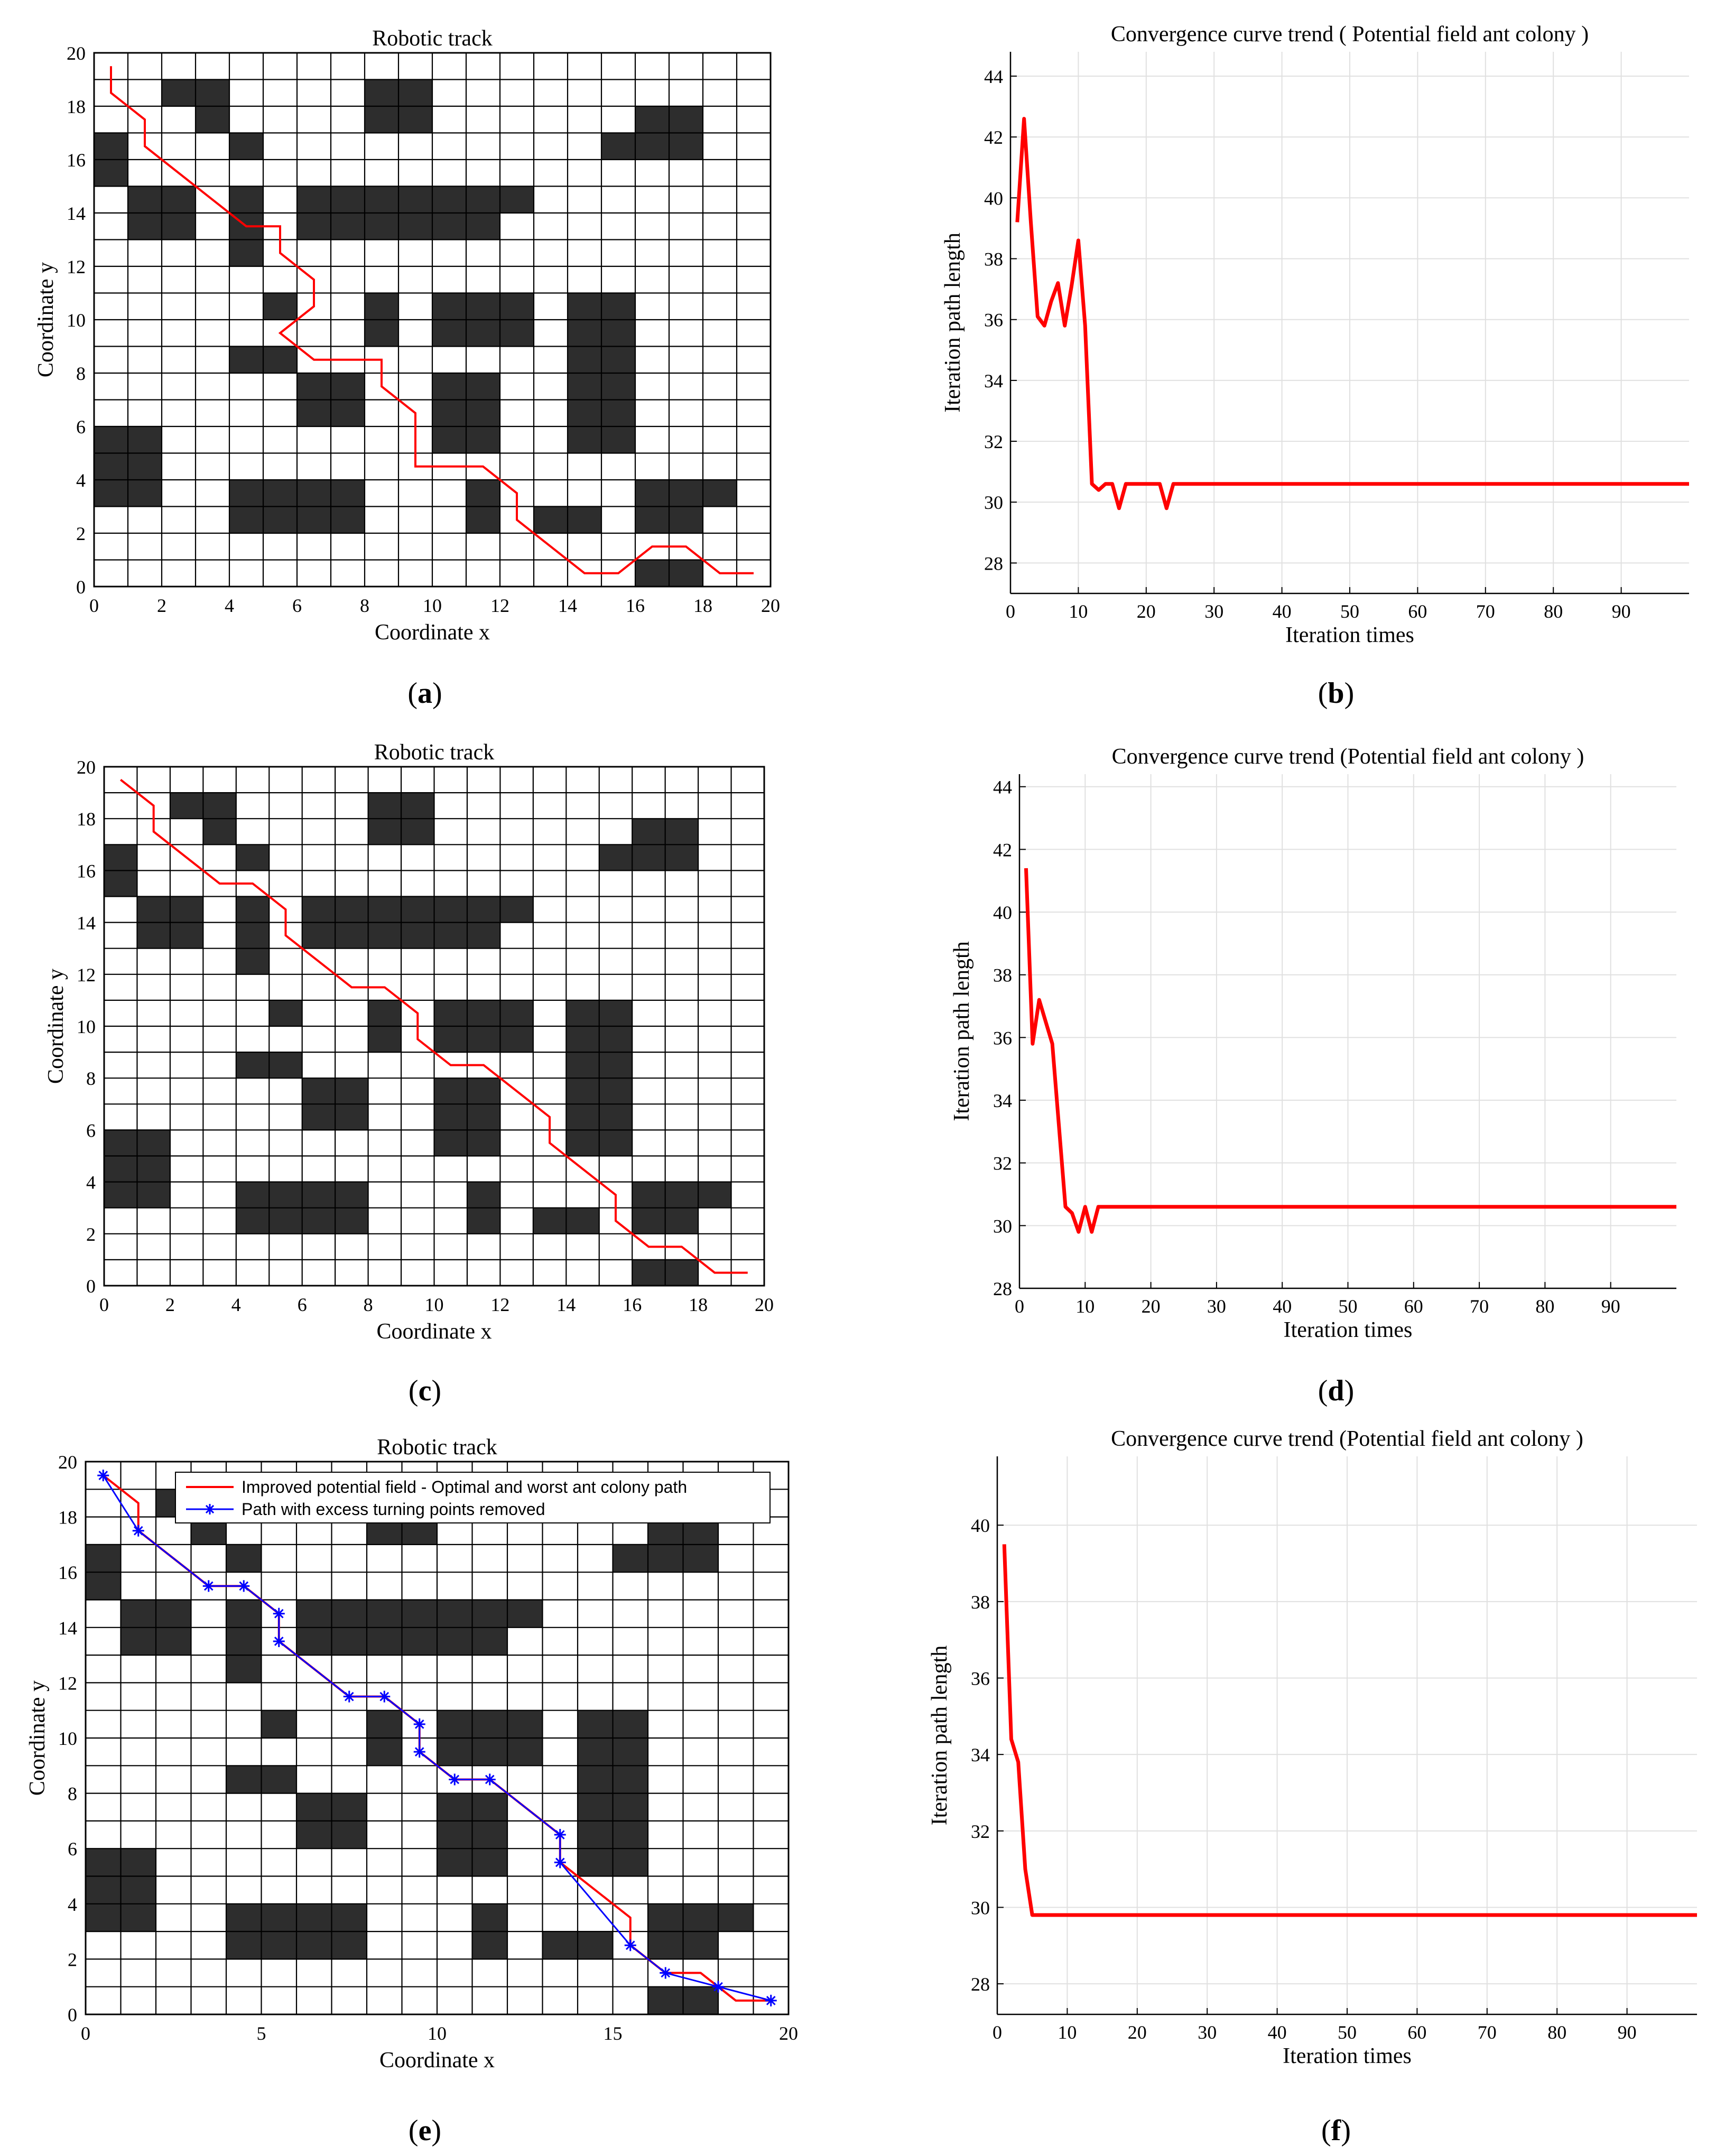 This screenshot has width=1725, height=2156. I want to click on y-tick-label: 20, so click(67, 1462).